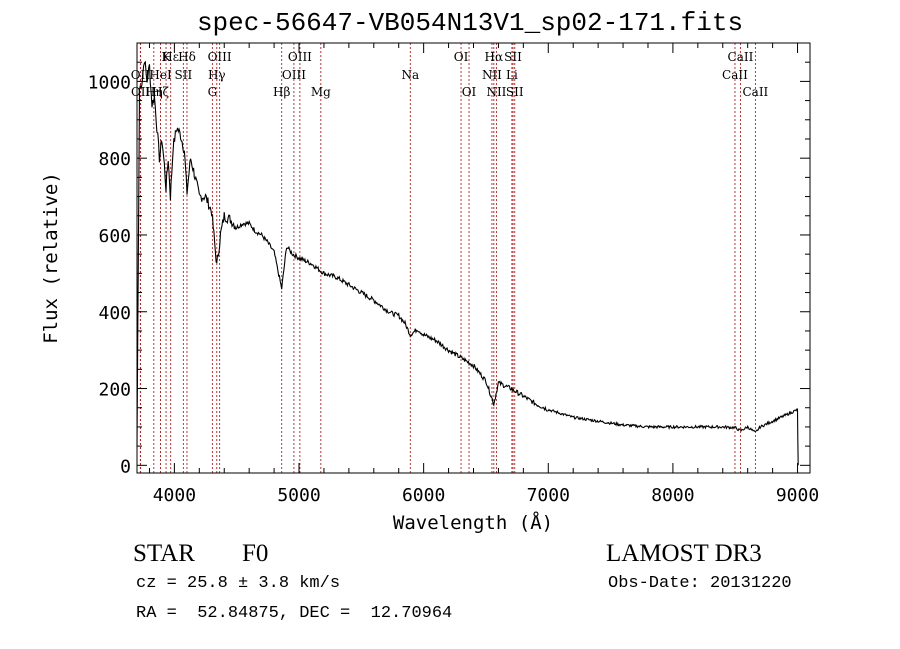  What do you see at coordinates (494, 57) in the screenshot?
I see `line-label: Hα` at bounding box center [494, 57].